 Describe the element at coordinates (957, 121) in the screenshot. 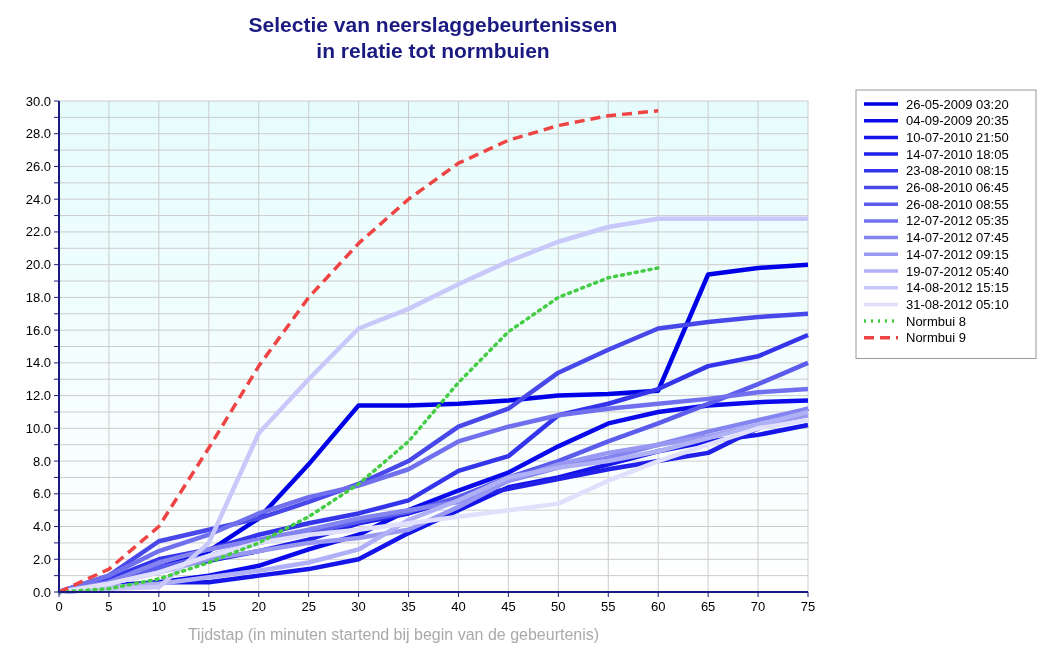

I see `legend-label: 04-09-2009 20:35` at that location.